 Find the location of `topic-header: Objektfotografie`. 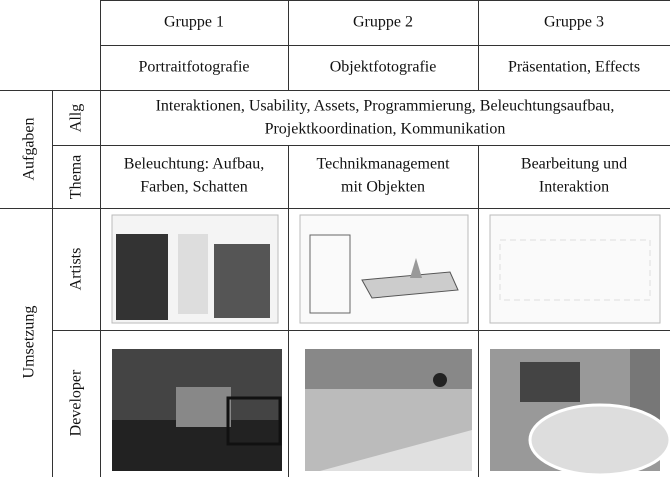

topic-header: Objektfotografie is located at coordinates (383, 67).